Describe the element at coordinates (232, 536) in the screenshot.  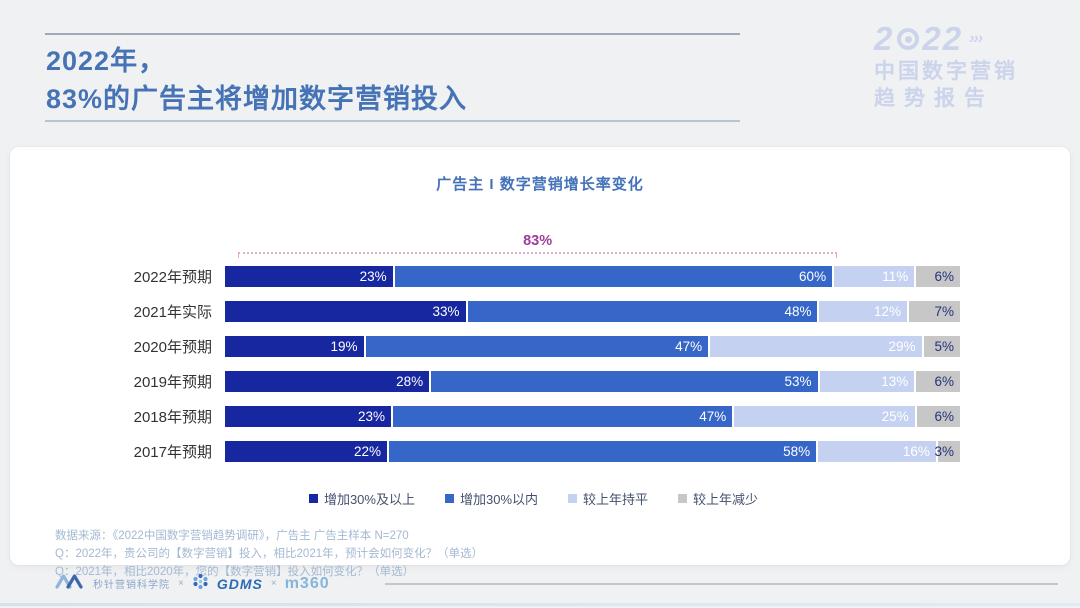
I see `source-note-line: 数据来源：《2022中国数字营销趋势调研》，广告主 广告主样本 N=270` at that location.